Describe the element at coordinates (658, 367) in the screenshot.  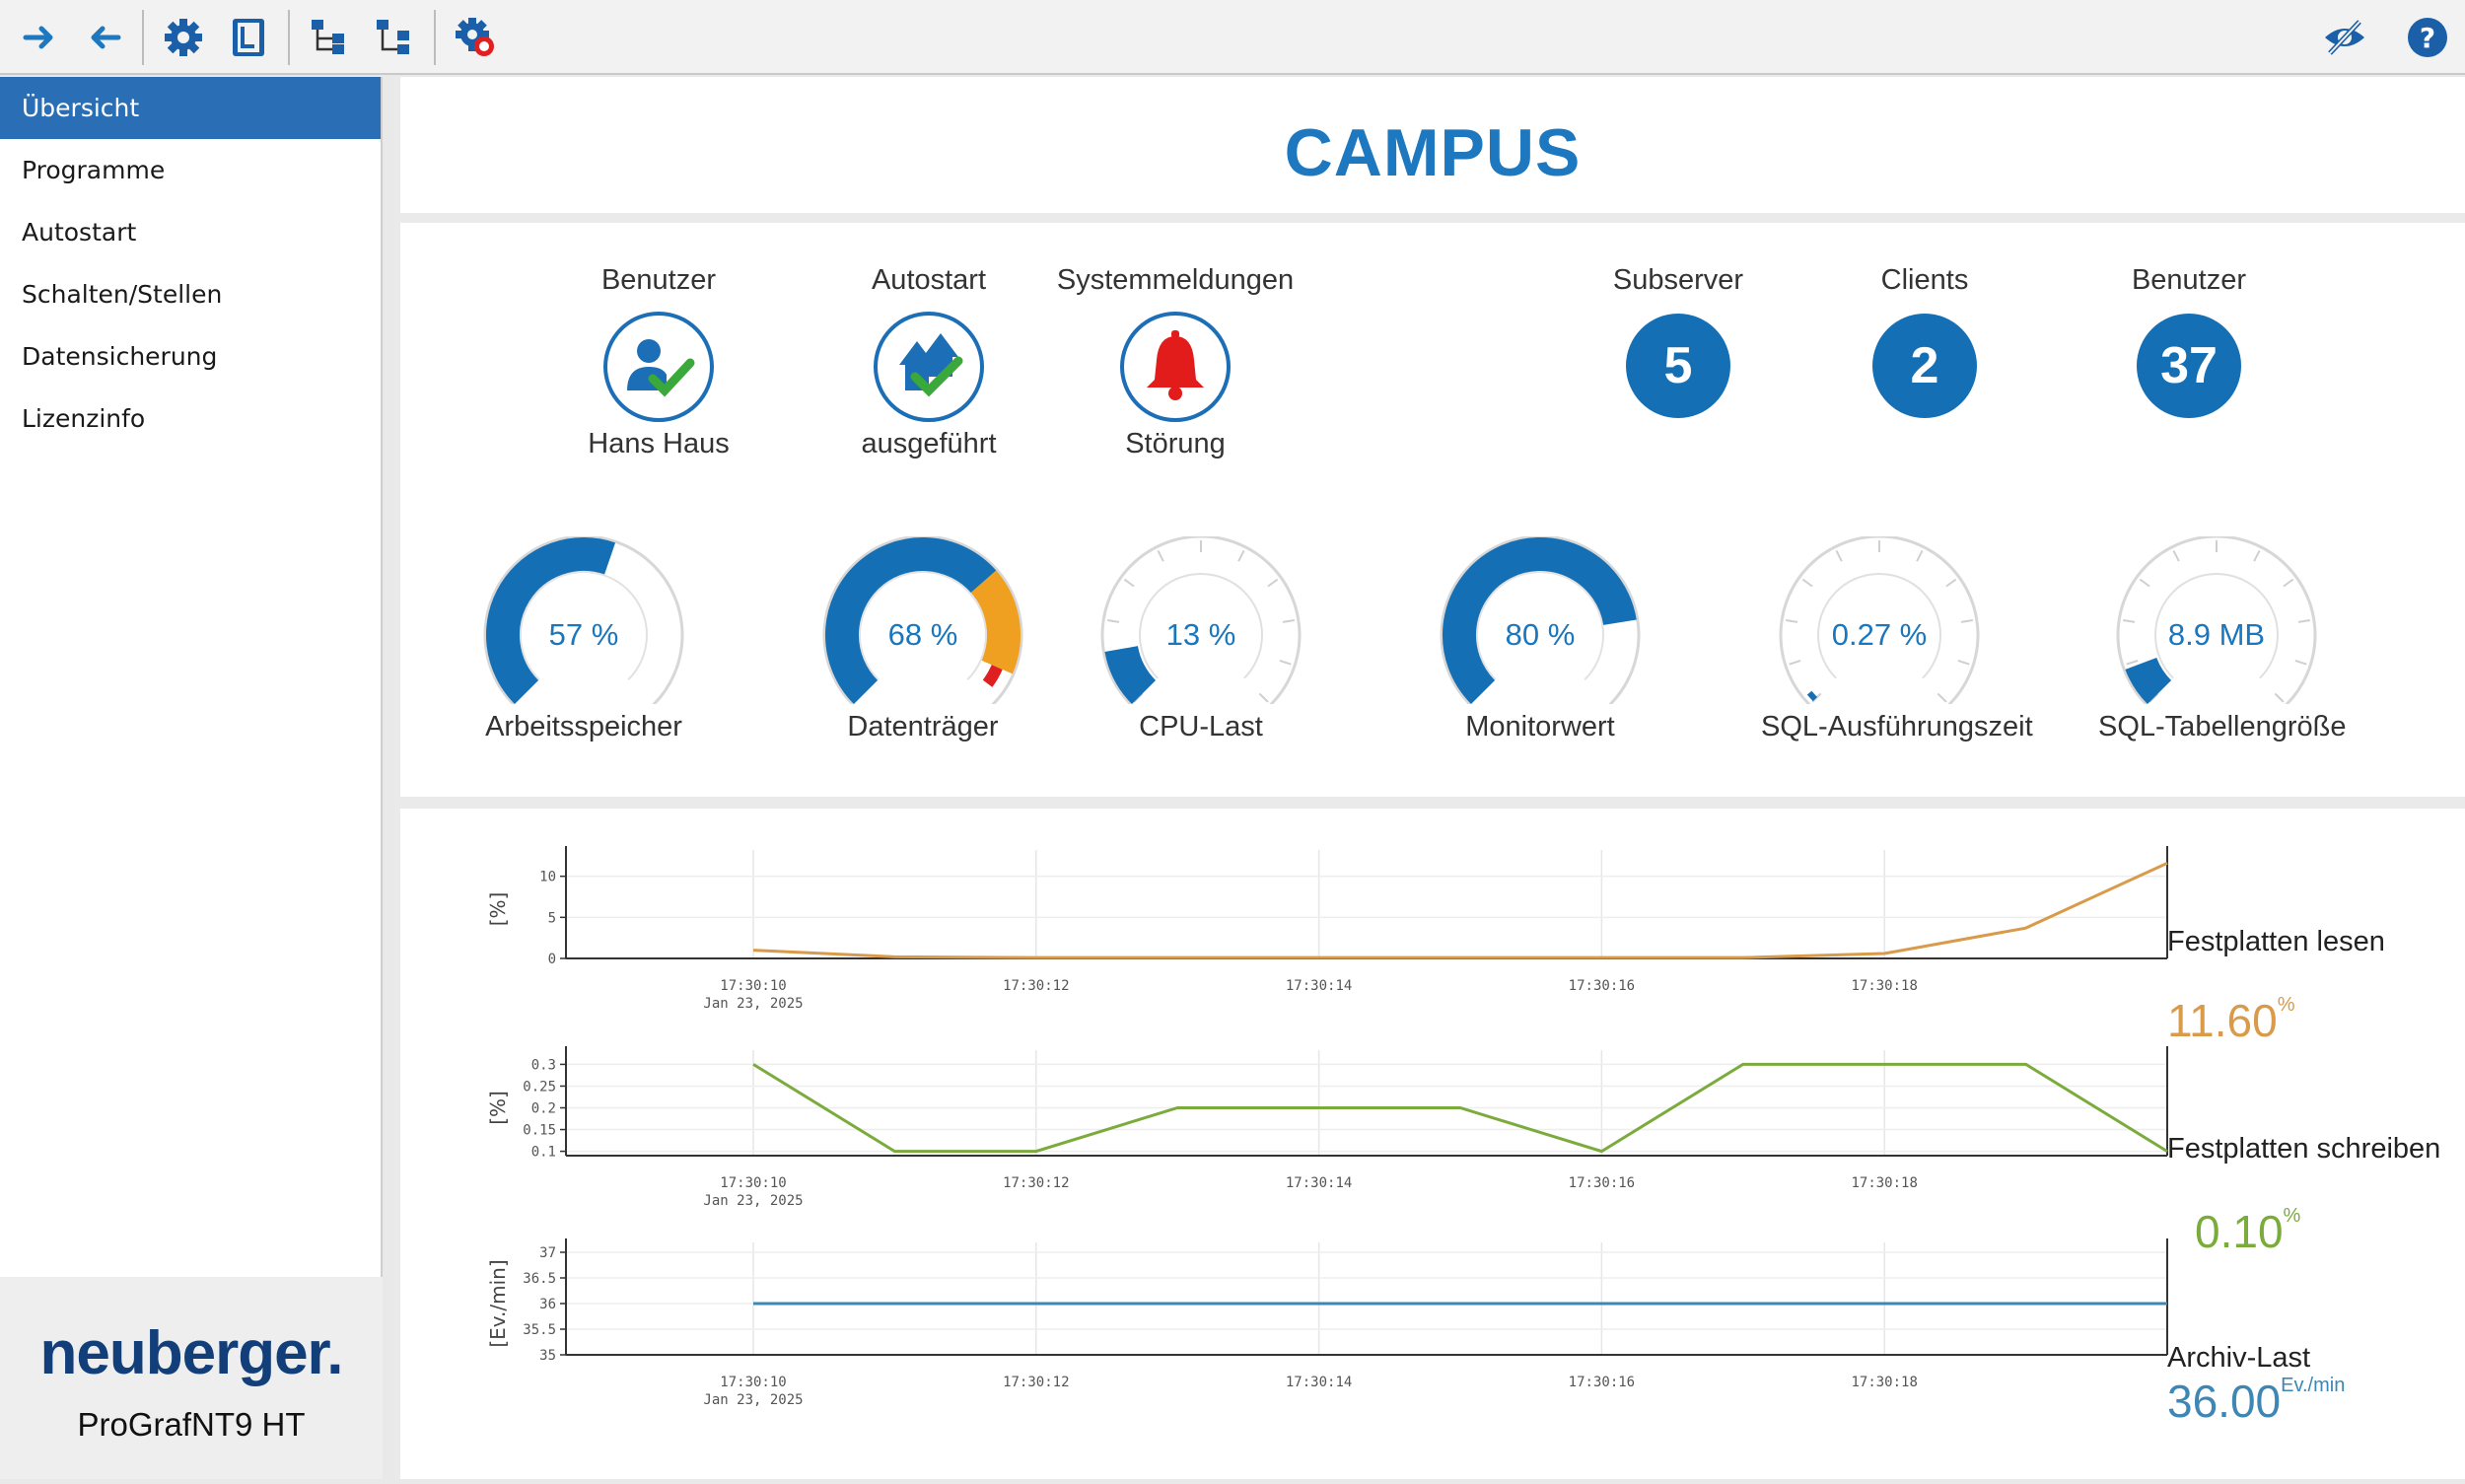
I see `user-check-icon` at that location.